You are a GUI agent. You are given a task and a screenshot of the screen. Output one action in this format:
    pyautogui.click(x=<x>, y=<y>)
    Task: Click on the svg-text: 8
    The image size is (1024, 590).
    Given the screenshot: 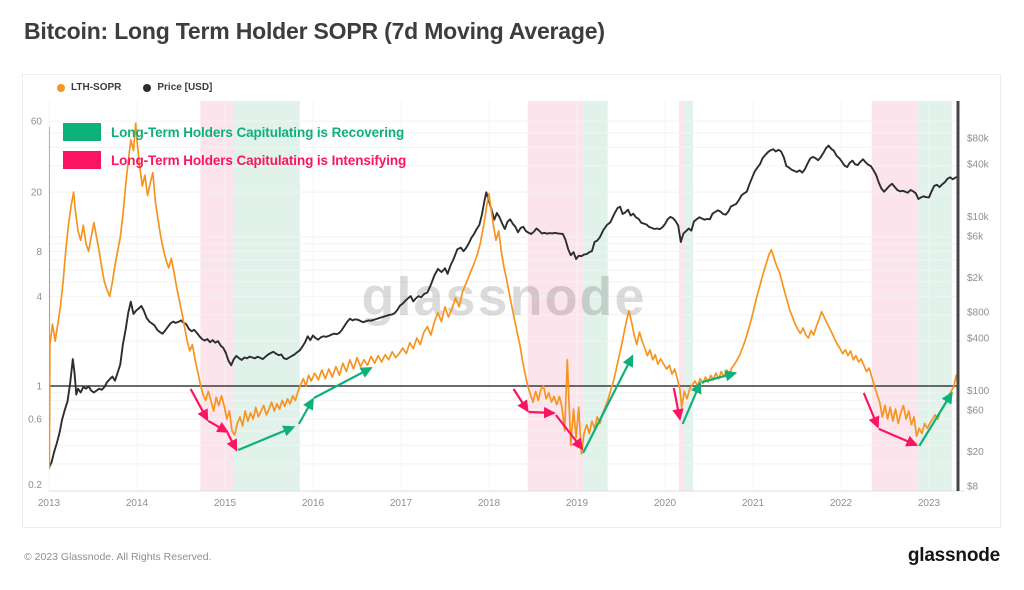 What is the action you would take?
    pyautogui.click(x=39, y=252)
    